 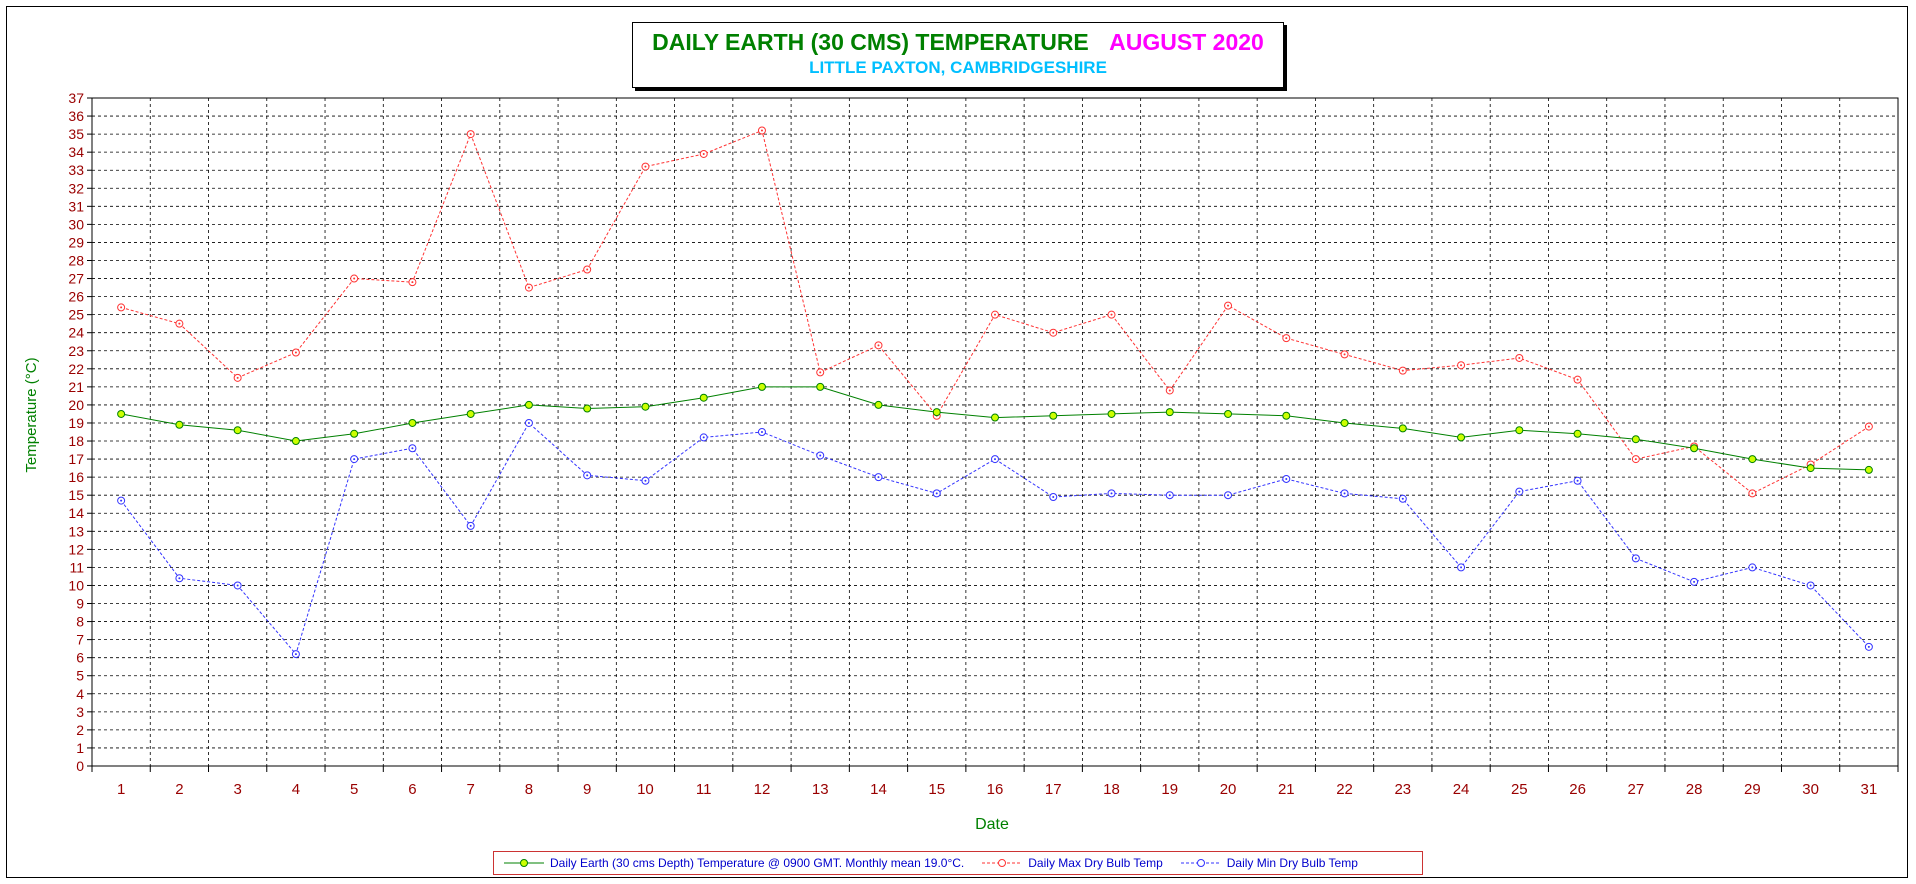 What do you see at coordinates (76, 405) in the screenshot?
I see `y-tick-label: 20` at bounding box center [76, 405].